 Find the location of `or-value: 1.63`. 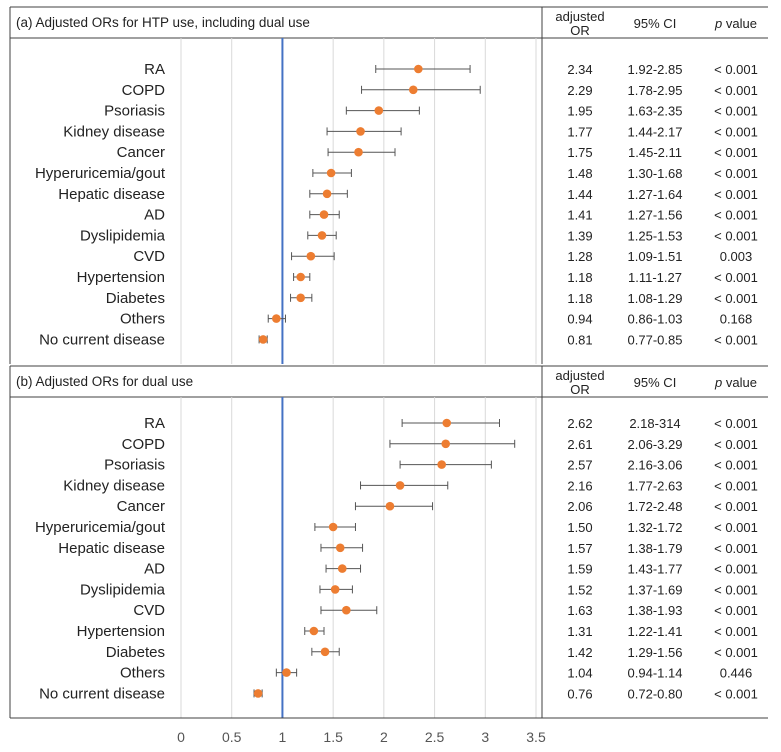

or-value: 1.63 is located at coordinates (579, 610).